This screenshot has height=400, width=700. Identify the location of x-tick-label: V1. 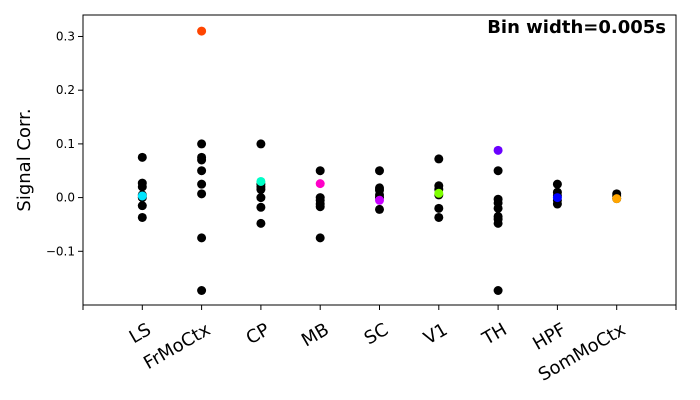
(435, 334).